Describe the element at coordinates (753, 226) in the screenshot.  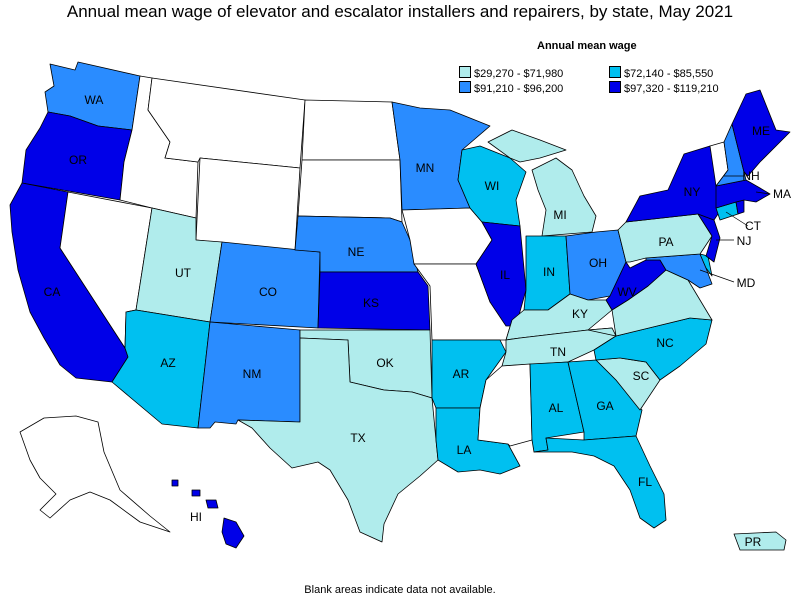
I see `label-ct: CT` at that location.